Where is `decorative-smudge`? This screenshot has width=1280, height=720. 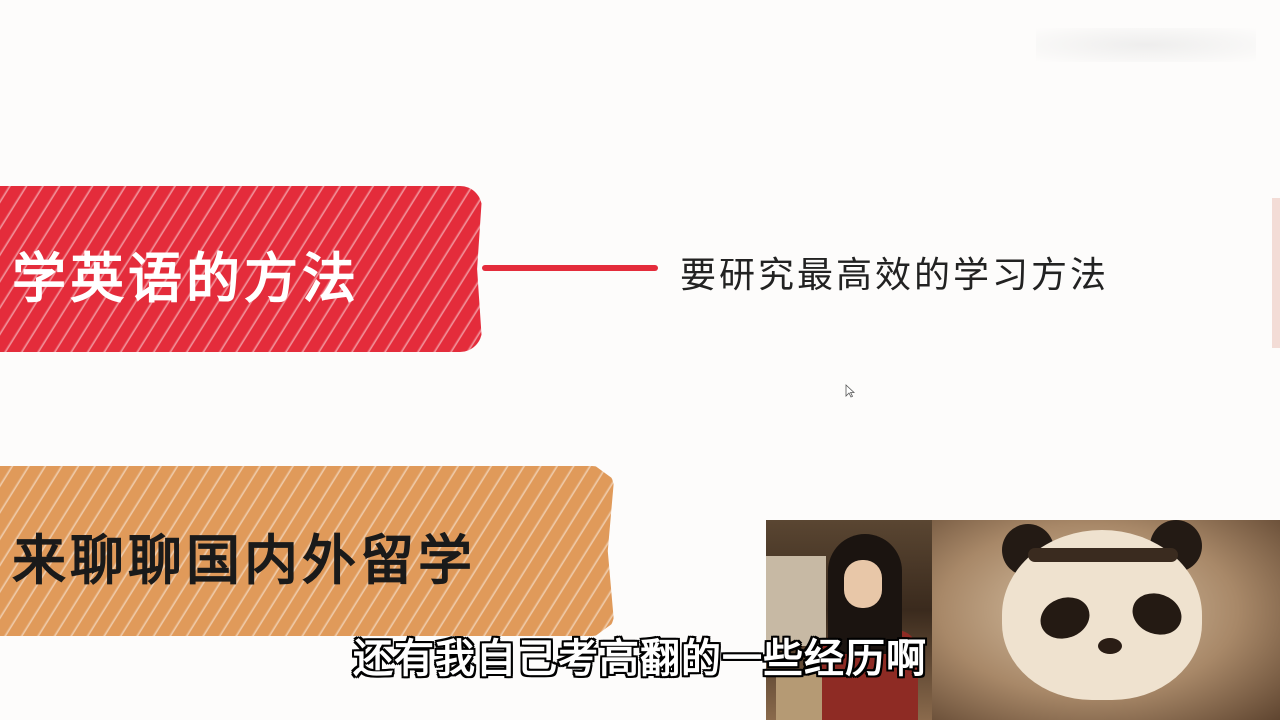
decorative-smudge is located at coordinates (1146, 45).